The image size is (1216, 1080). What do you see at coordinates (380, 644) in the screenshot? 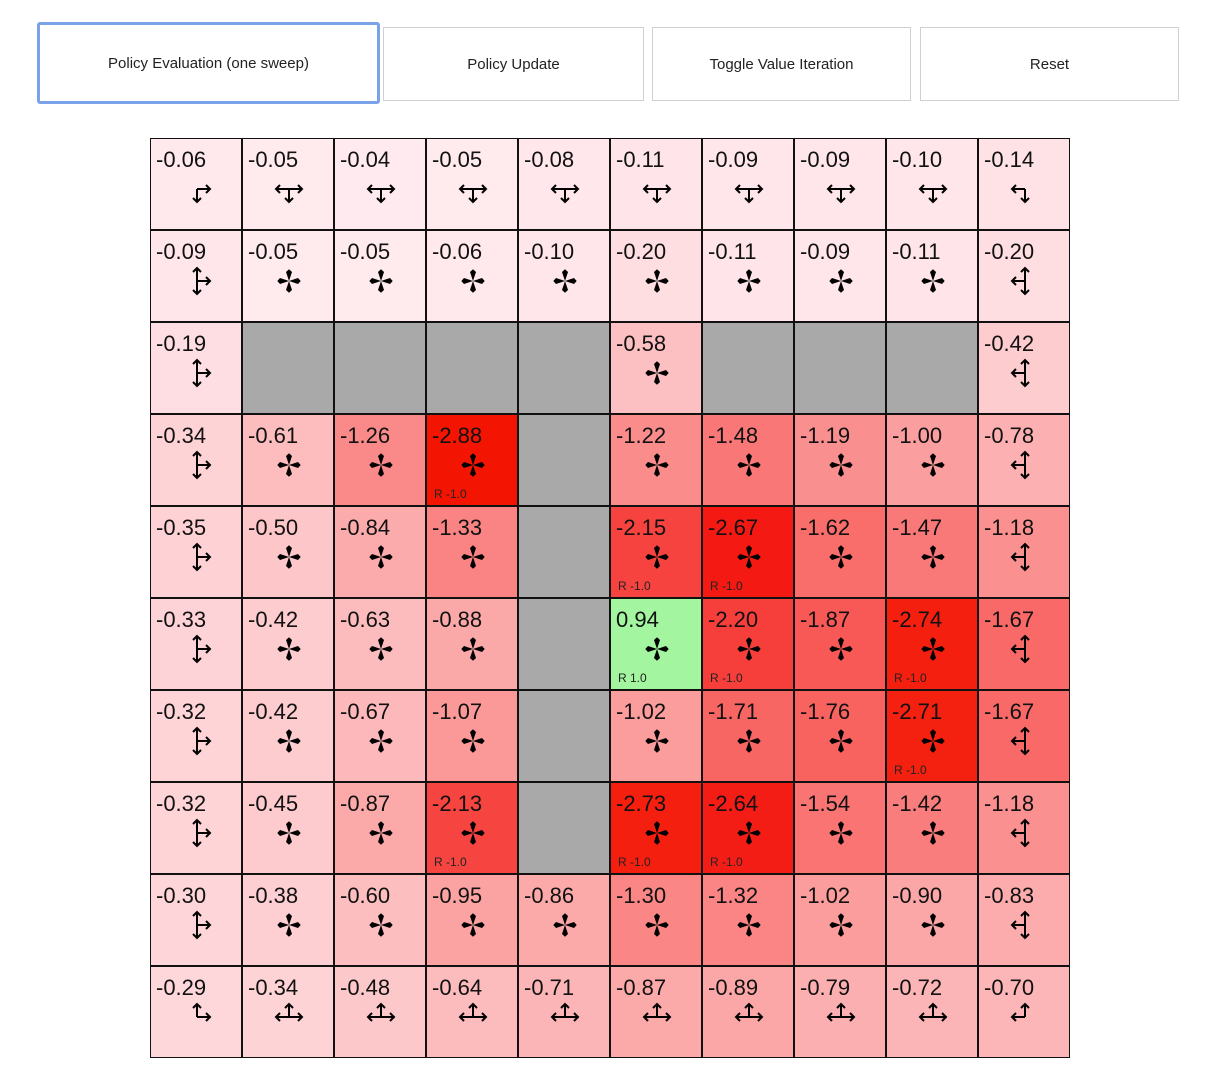
I see `grid-cell: -0.63` at bounding box center [380, 644].